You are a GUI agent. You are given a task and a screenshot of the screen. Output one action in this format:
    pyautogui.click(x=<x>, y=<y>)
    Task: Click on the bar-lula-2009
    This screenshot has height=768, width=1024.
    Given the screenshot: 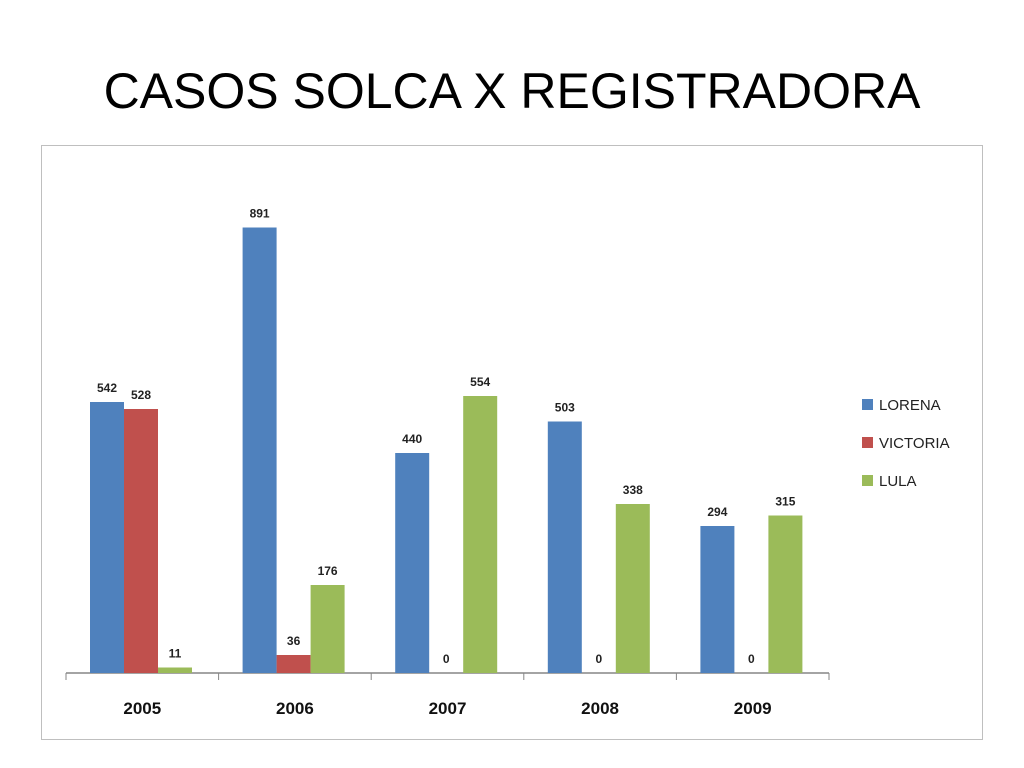 What is the action you would take?
    pyautogui.click(x=785, y=594)
    